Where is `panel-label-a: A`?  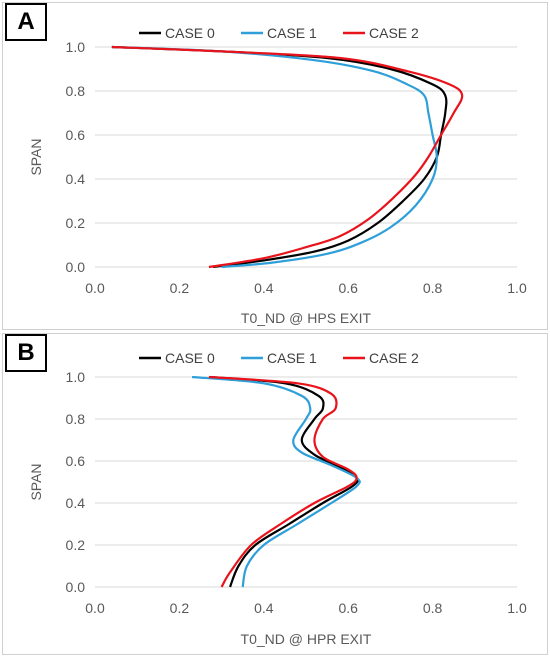
panel-label-a: A is located at coordinates (26, 22).